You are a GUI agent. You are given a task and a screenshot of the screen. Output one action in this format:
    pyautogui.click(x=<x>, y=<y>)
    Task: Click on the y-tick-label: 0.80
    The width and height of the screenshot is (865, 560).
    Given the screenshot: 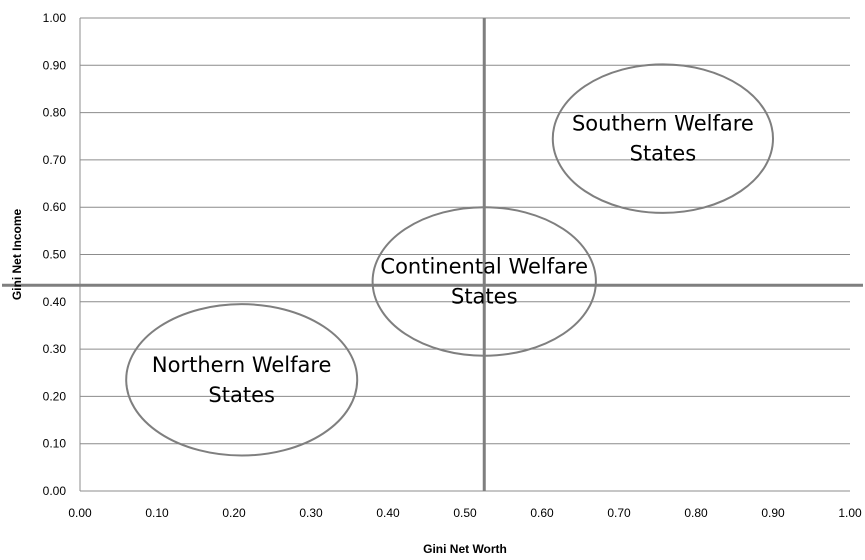 What is the action you would take?
    pyautogui.click(x=55, y=113)
    